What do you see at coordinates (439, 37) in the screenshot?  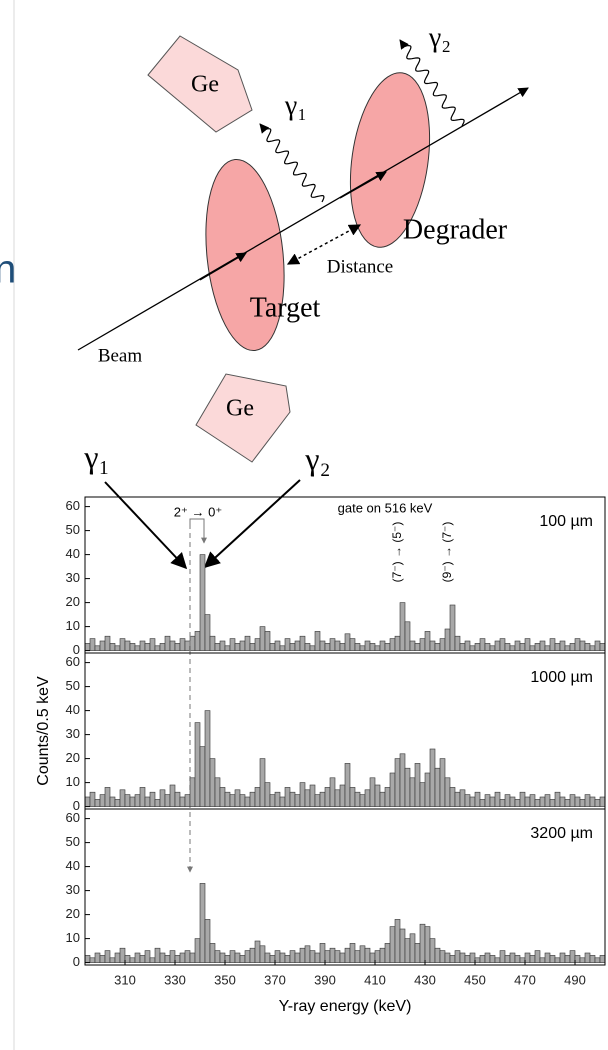 I see `diagram-label: γ₂` at bounding box center [439, 37].